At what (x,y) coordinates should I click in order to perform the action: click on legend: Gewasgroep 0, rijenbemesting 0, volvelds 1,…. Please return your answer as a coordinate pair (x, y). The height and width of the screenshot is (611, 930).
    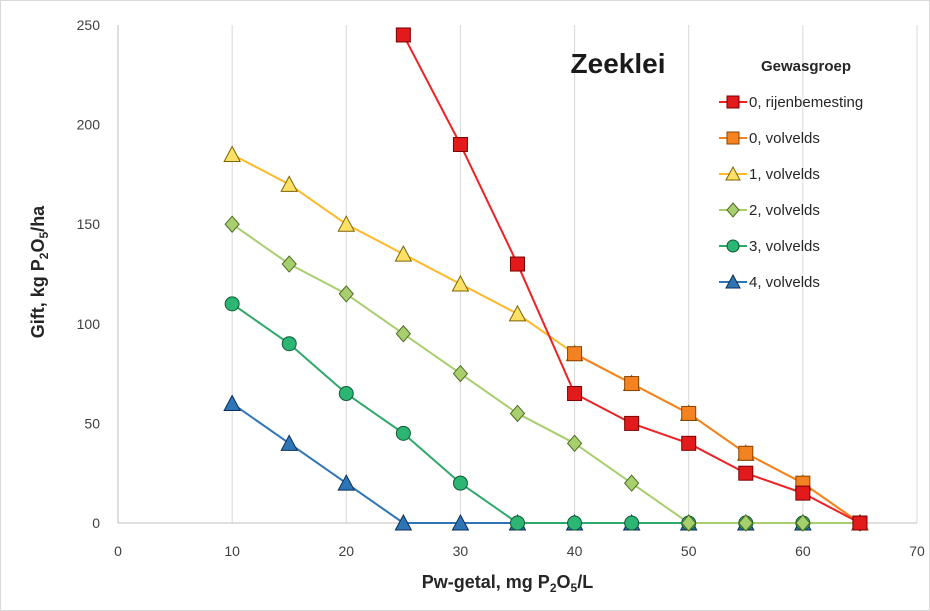
    Looking at the image, I should click on (791, 174).